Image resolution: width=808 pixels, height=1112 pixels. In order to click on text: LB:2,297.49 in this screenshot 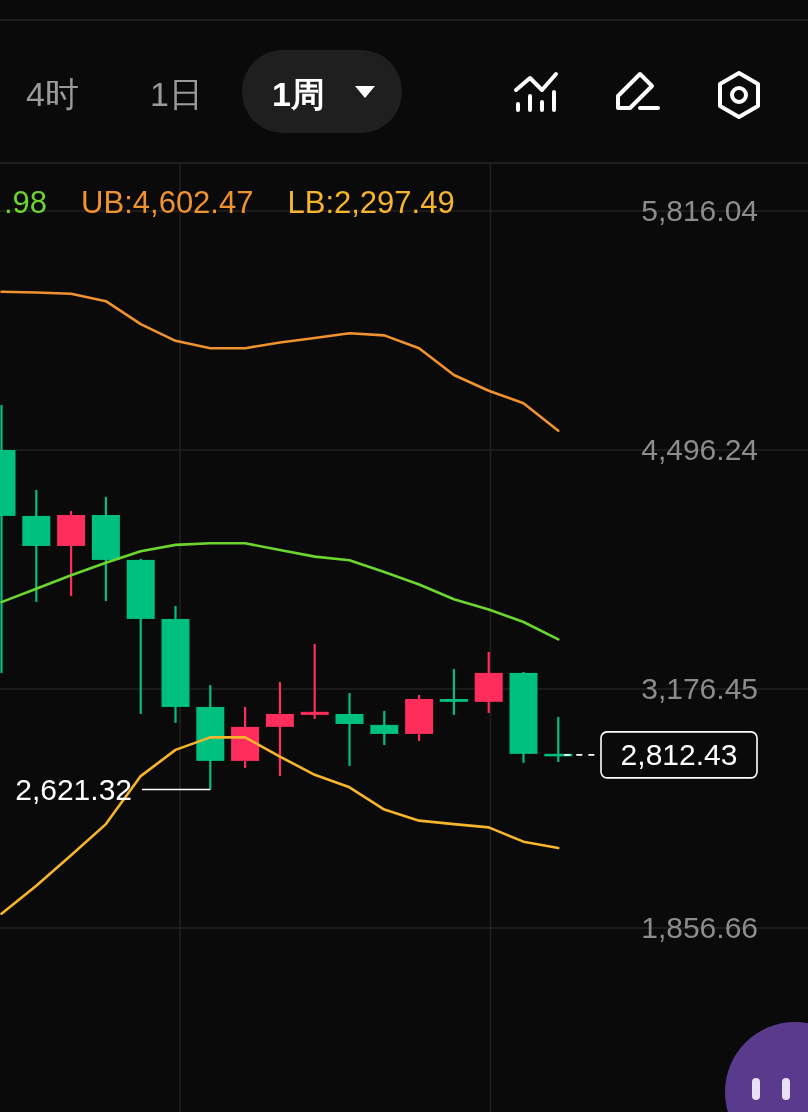, I will do `click(371, 202)`.